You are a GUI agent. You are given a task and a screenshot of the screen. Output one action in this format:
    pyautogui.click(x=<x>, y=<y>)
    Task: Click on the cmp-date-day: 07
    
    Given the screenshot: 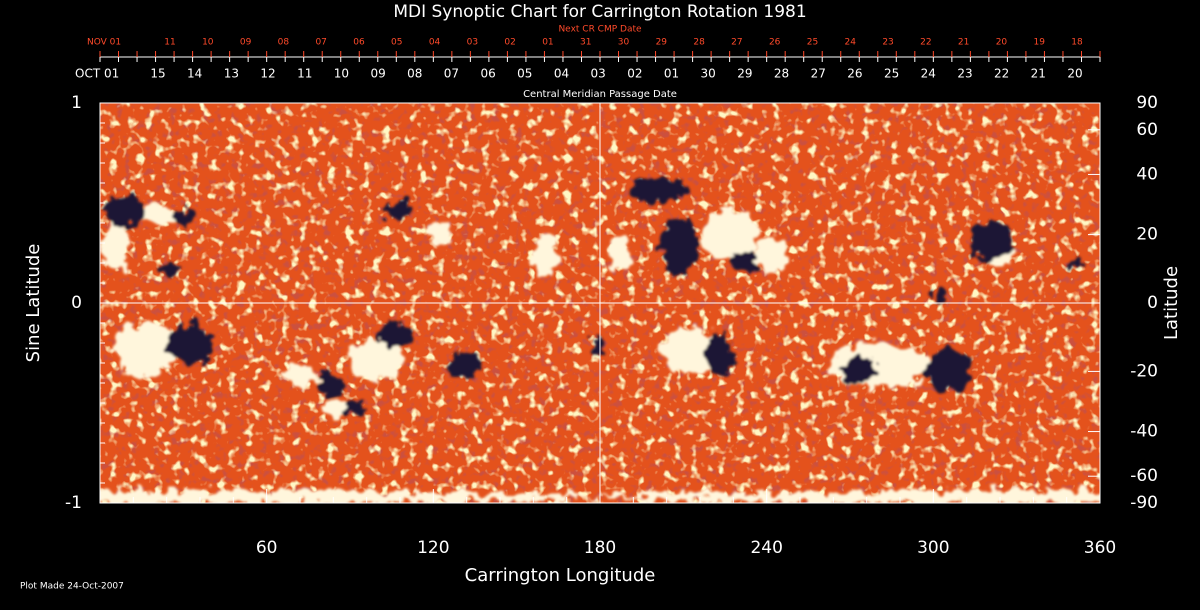 What is the action you would take?
    pyautogui.click(x=451, y=74)
    